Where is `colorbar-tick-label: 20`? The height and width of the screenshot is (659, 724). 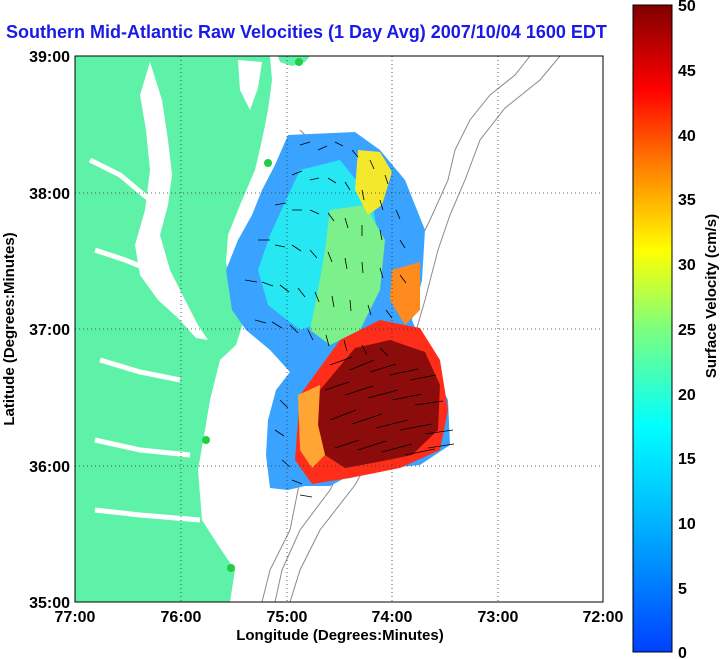 colorbar-tick-label: 20 is located at coordinates (687, 395).